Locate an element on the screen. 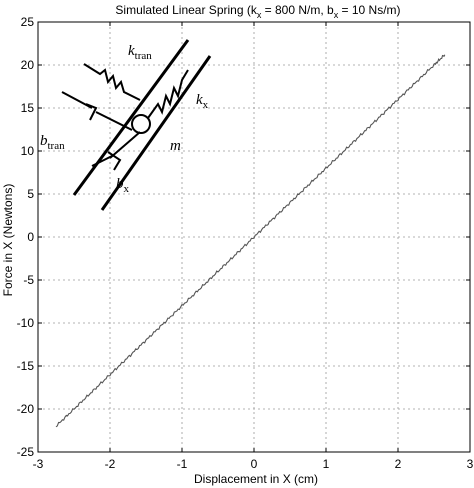 The width and height of the screenshot is (474, 488). mass-icon is located at coordinates (141, 124).